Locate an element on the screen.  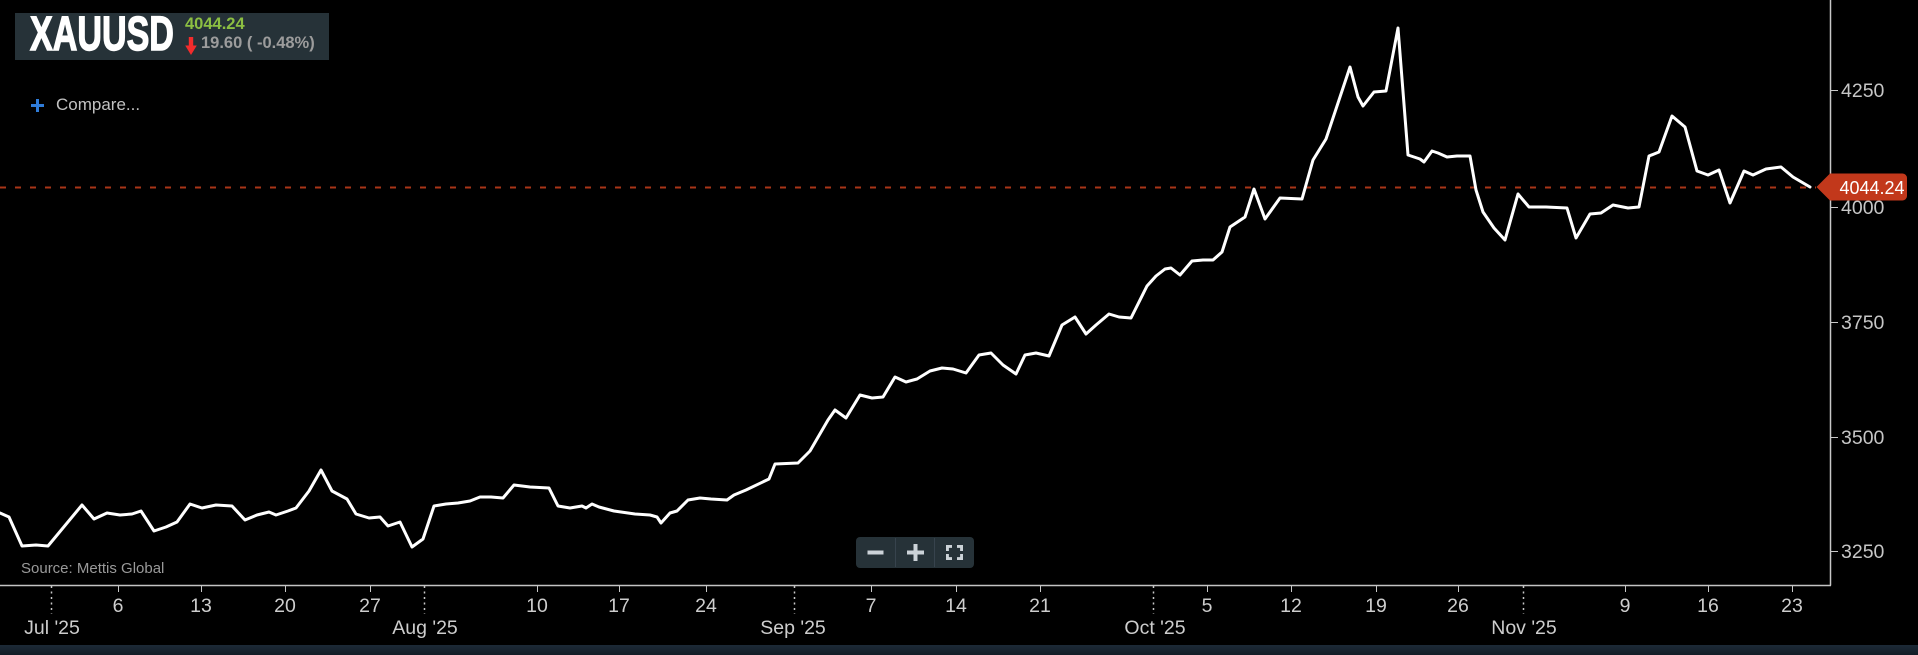
svg-text: 19 is located at coordinates (1376, 606).